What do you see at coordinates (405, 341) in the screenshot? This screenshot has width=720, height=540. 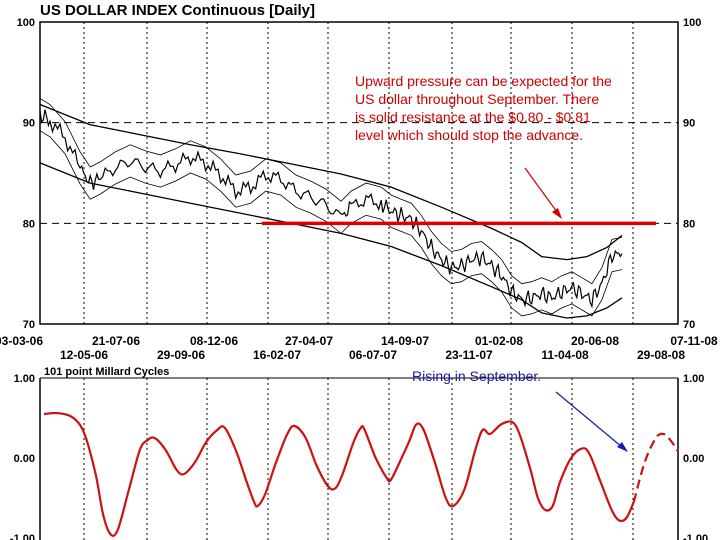 I see `date-label-upper: 14-09-07` at bounding box center [405, 341].